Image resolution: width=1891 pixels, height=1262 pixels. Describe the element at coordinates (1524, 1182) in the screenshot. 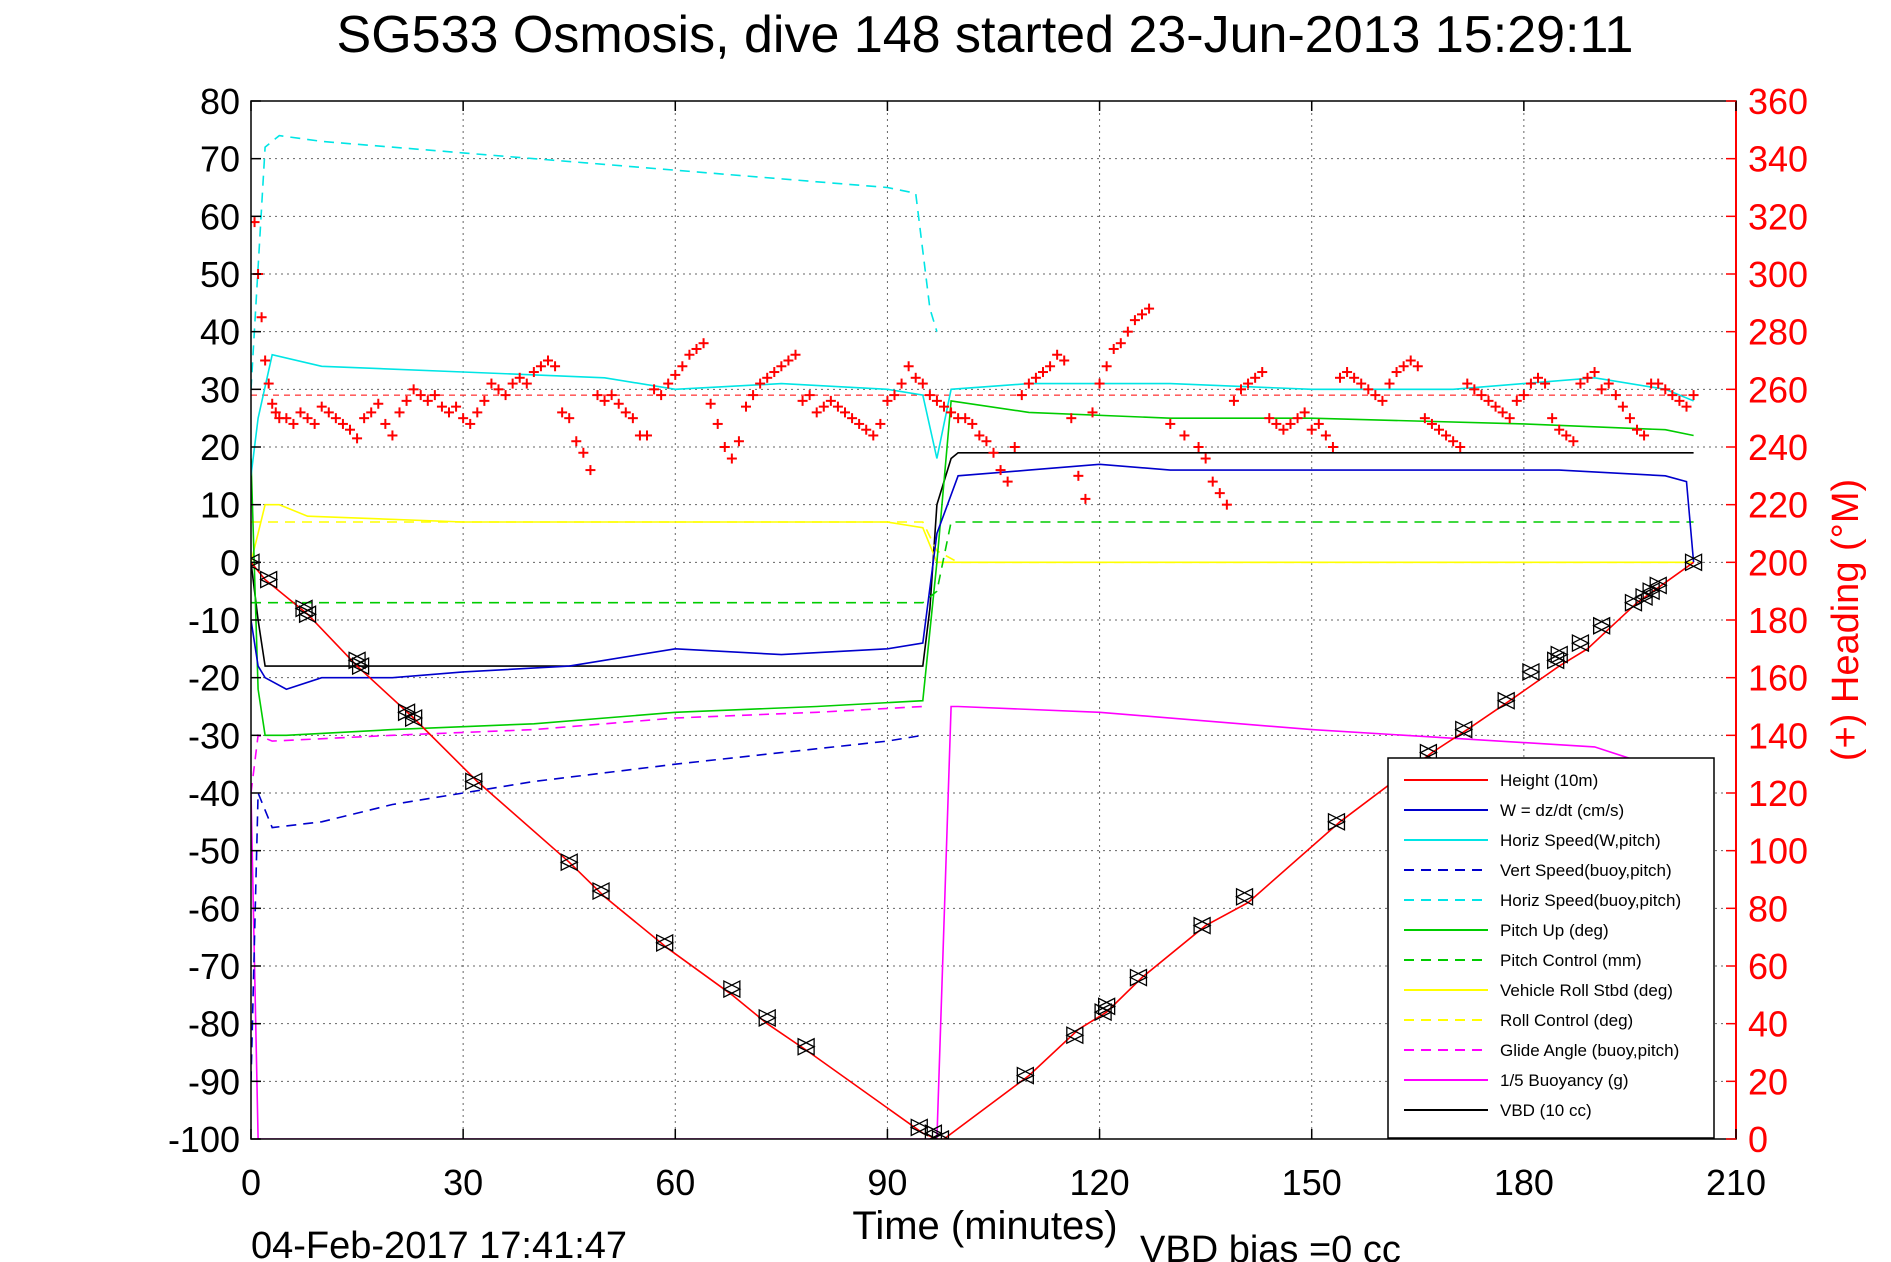

I see `x-tick-label: 180` at that location.